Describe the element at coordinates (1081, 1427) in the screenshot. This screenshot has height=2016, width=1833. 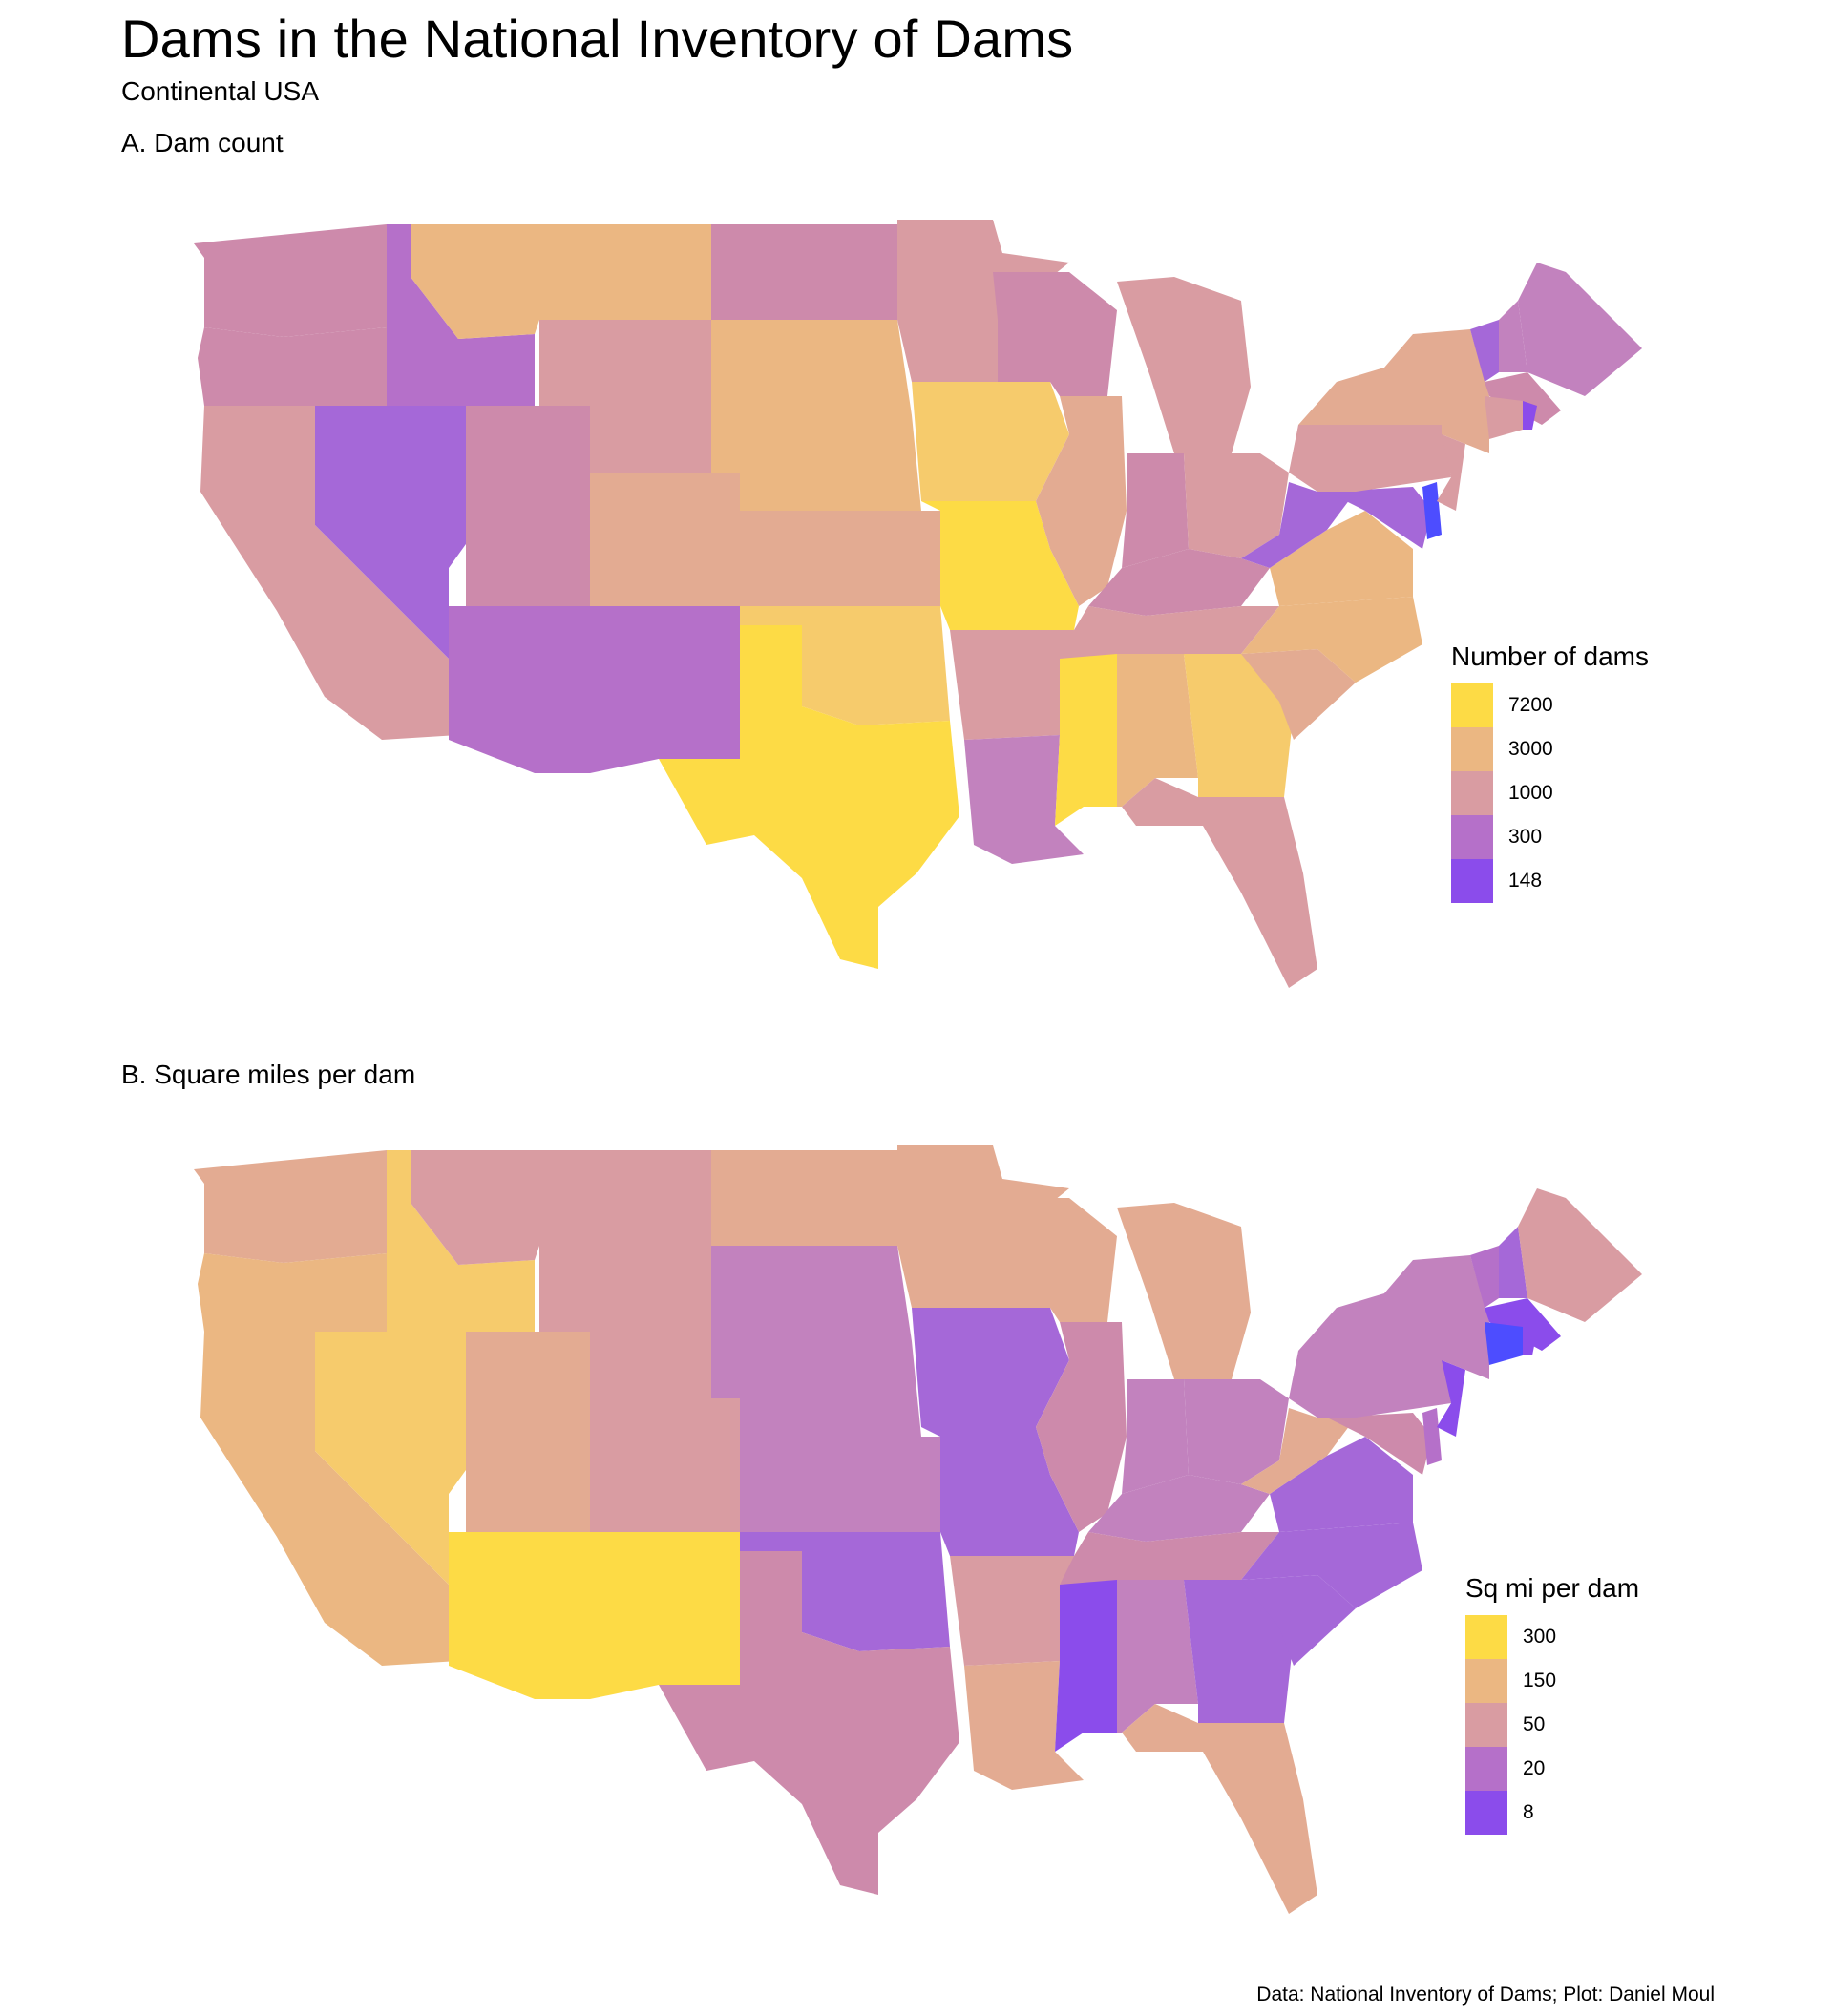
I see `state-il` at that location.